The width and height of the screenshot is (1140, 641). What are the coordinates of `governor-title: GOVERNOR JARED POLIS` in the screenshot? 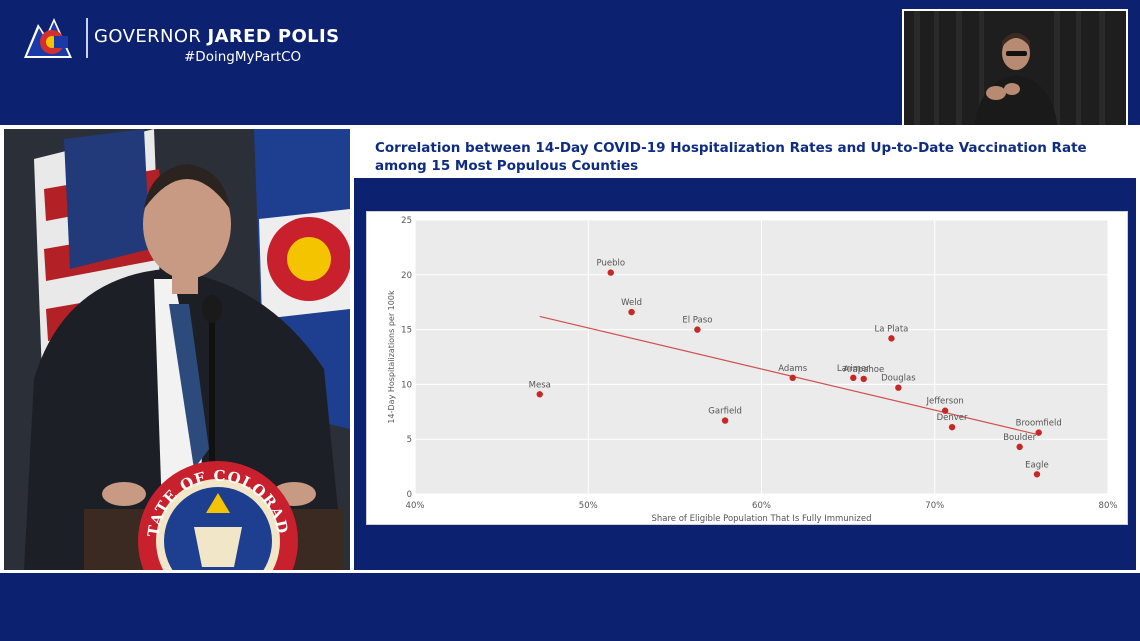 It's located at (217, 36).